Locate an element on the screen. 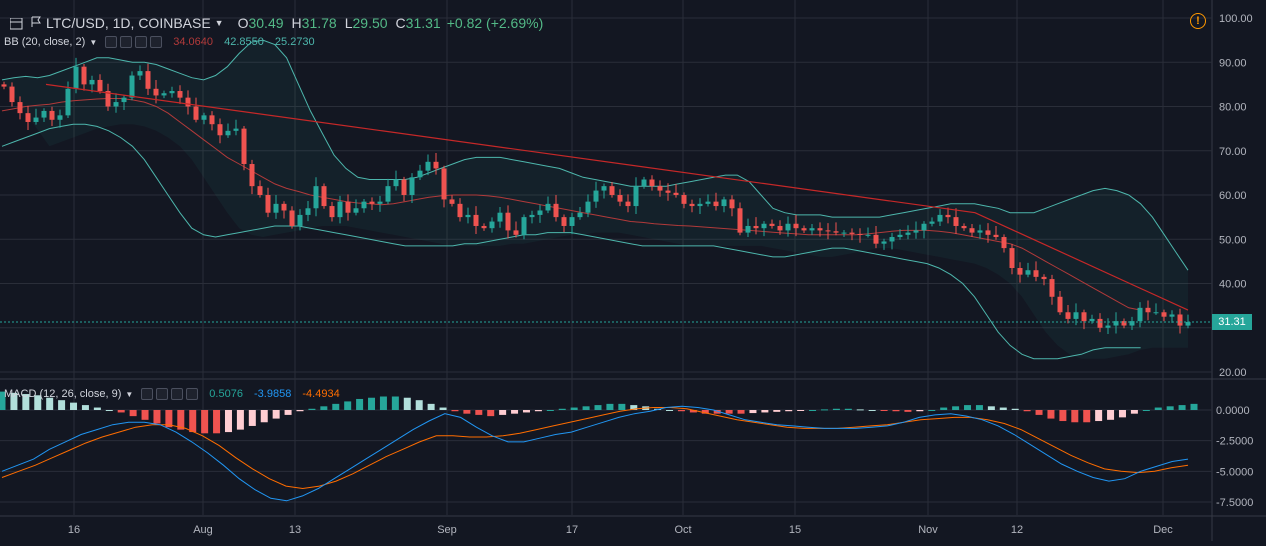 The height and width of the screenshot is (546, 1266). menu-icon is located at coordinates (16, 23).